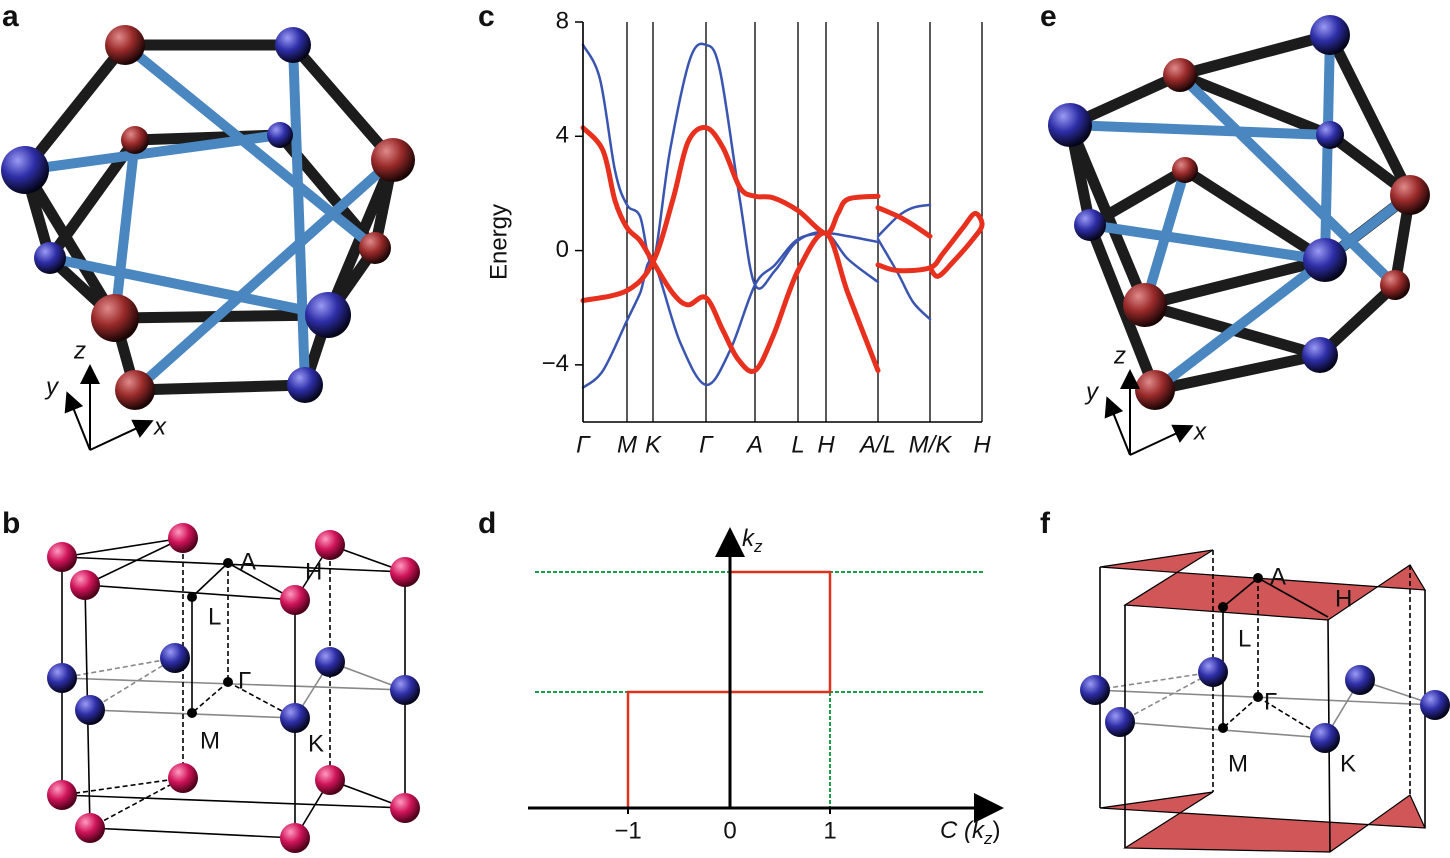 This screenshot has height=858, width=1450. What do you see at coordinates (766, 675) in the screenshot?
I see `panel-d` at bounding box center [766, 675].